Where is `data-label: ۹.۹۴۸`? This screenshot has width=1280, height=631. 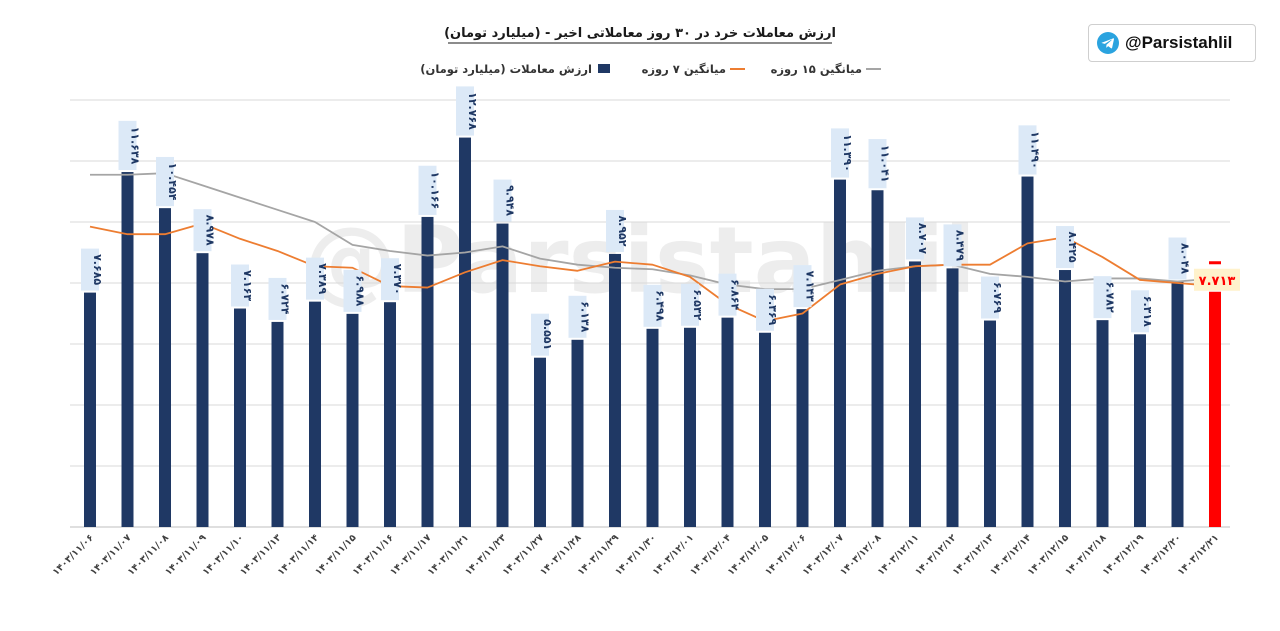 data-label: ۹.۹۴۸ is located at coordinates (510, 200).